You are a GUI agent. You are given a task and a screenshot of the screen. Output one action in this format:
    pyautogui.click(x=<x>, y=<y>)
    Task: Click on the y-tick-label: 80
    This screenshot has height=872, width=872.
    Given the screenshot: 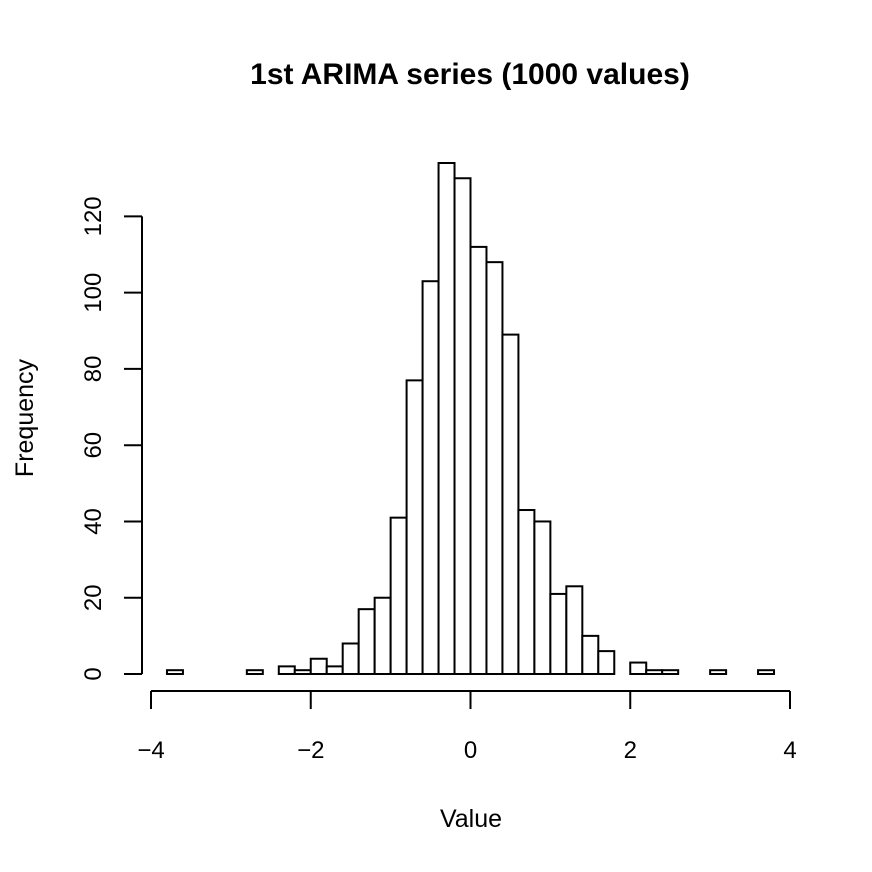 What is the action you would take?
    pyautogui.click(x=93, y=369)
    